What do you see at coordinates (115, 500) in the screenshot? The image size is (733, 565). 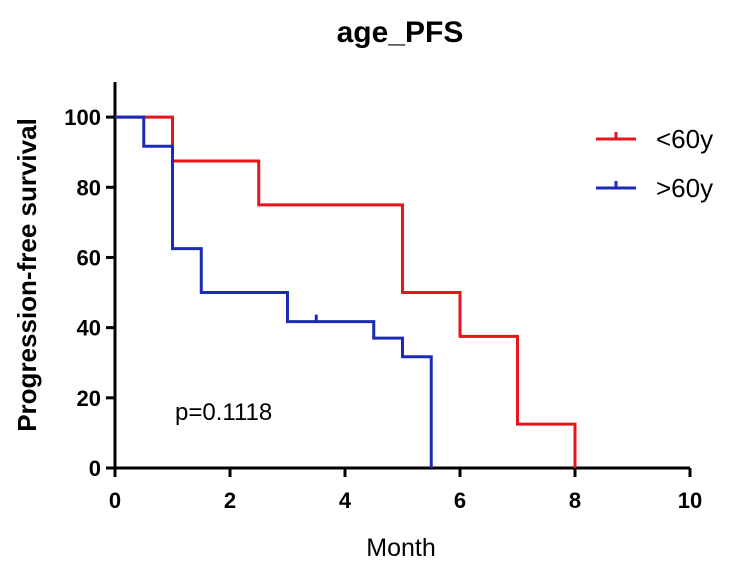 I see `x-tick-label: 0` at bounding box center [115, 500].